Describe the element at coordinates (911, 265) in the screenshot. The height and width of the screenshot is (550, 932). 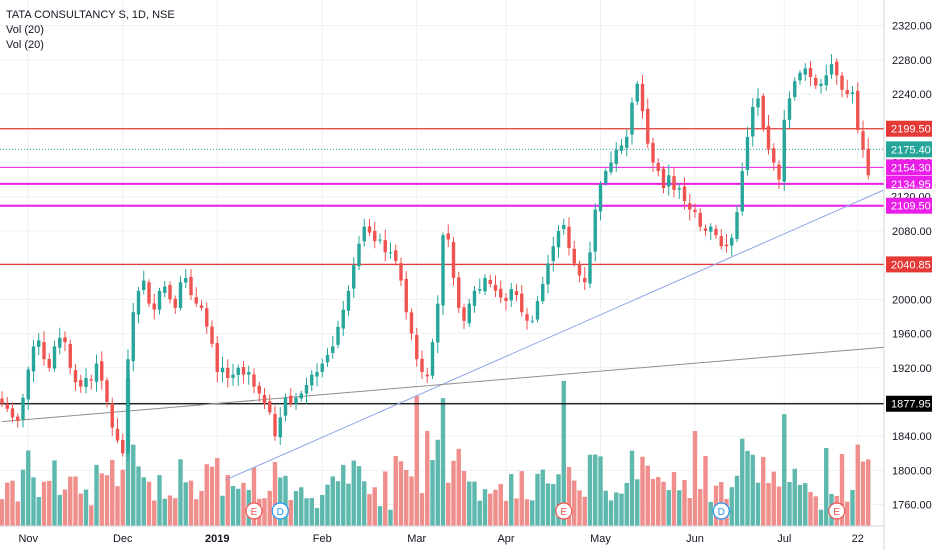
I see `price-tag-label: 2040.85` at that location.